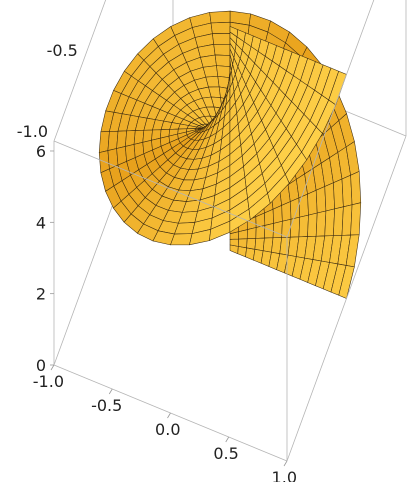  Describe the element at coordinates (106, 405) in the screenshot. I see `x-tick-label-1: -0.5` at that location.